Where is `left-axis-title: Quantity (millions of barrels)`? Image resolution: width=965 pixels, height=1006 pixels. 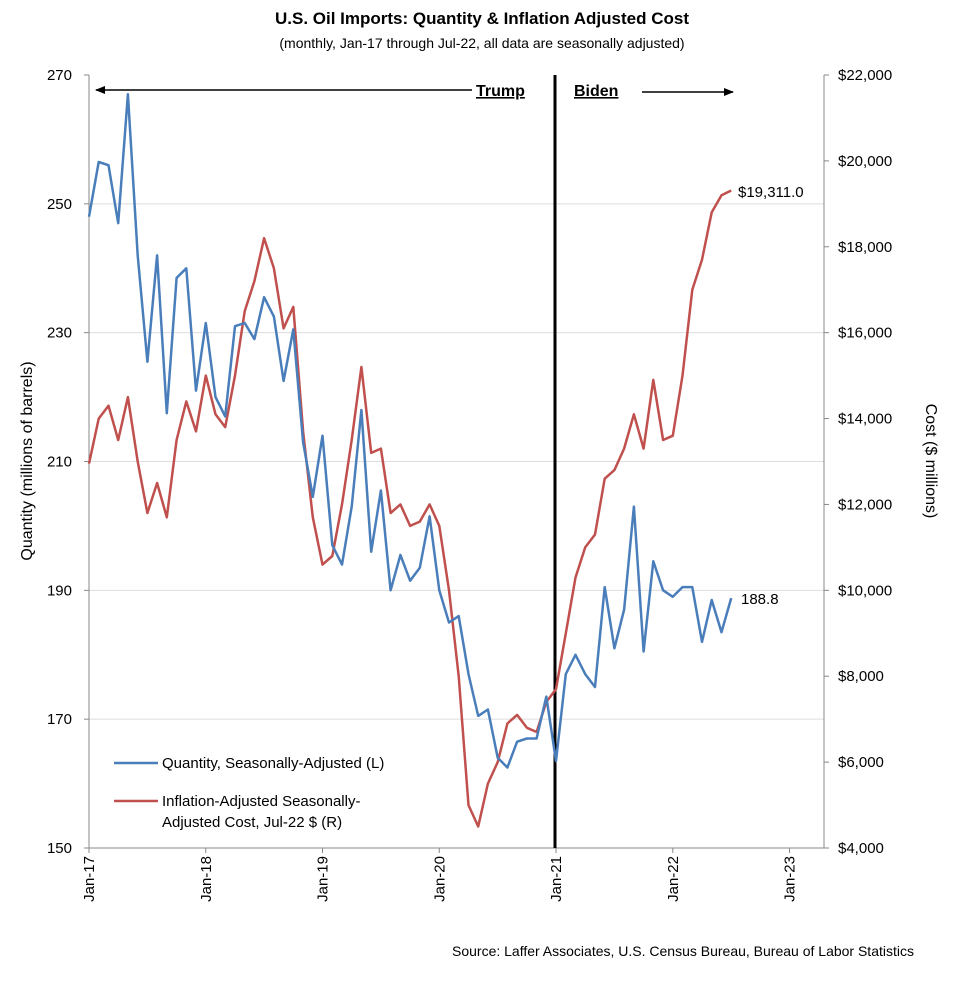
left-axis-title: Quantity (millions of barrels) is located at coordinates (27, 460).